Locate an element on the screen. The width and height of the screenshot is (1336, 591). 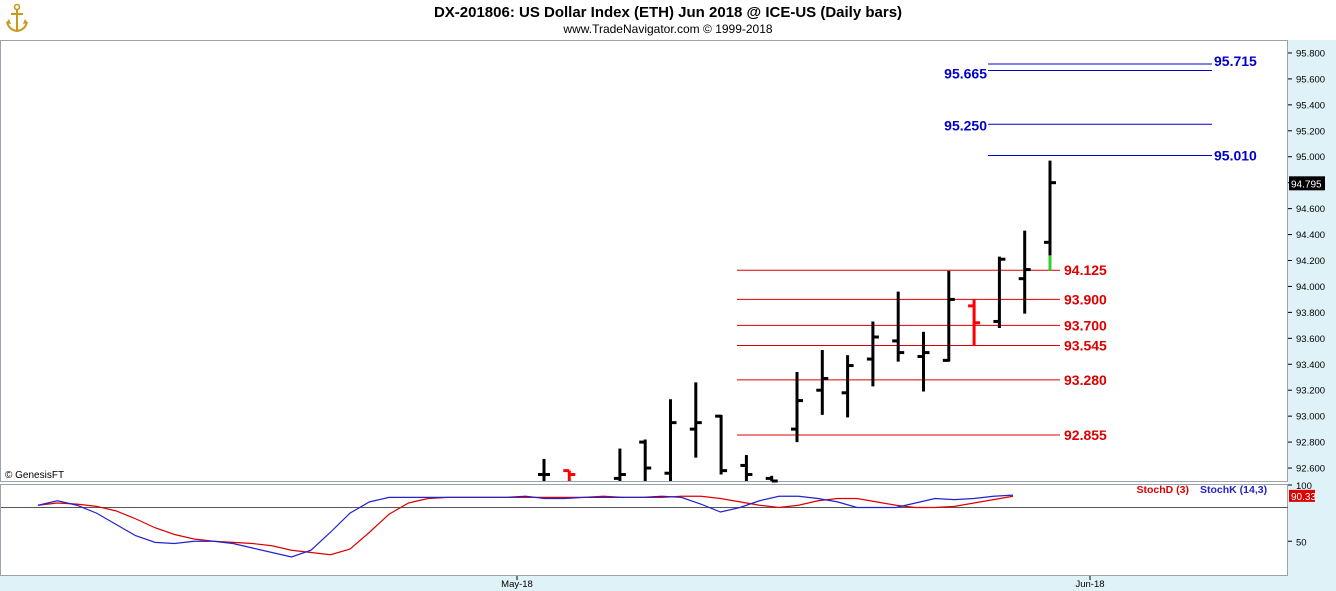
price-tick-label: 94.600 is located at coordinates (1310, 209).